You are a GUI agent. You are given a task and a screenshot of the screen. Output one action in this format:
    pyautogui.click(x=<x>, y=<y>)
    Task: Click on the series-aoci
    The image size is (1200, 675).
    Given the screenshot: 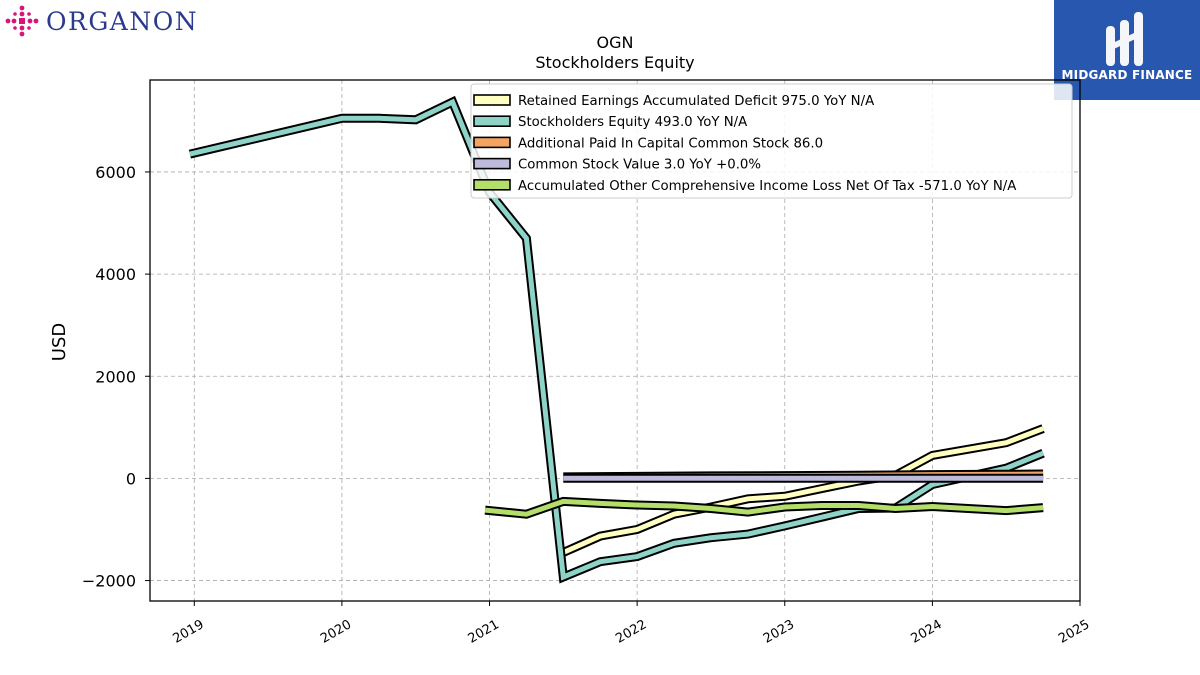 What is the action you would take?
    pyautogui.click(x=764, y=507)
    